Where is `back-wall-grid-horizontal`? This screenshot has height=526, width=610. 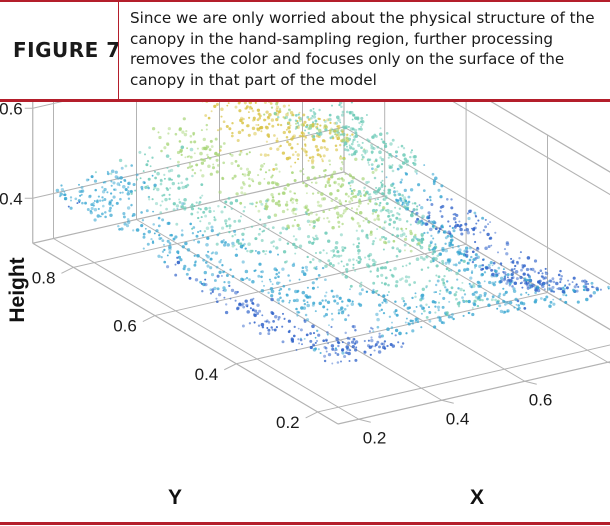 back-wall-grid-horizontal is located at coordinates (476, 206).